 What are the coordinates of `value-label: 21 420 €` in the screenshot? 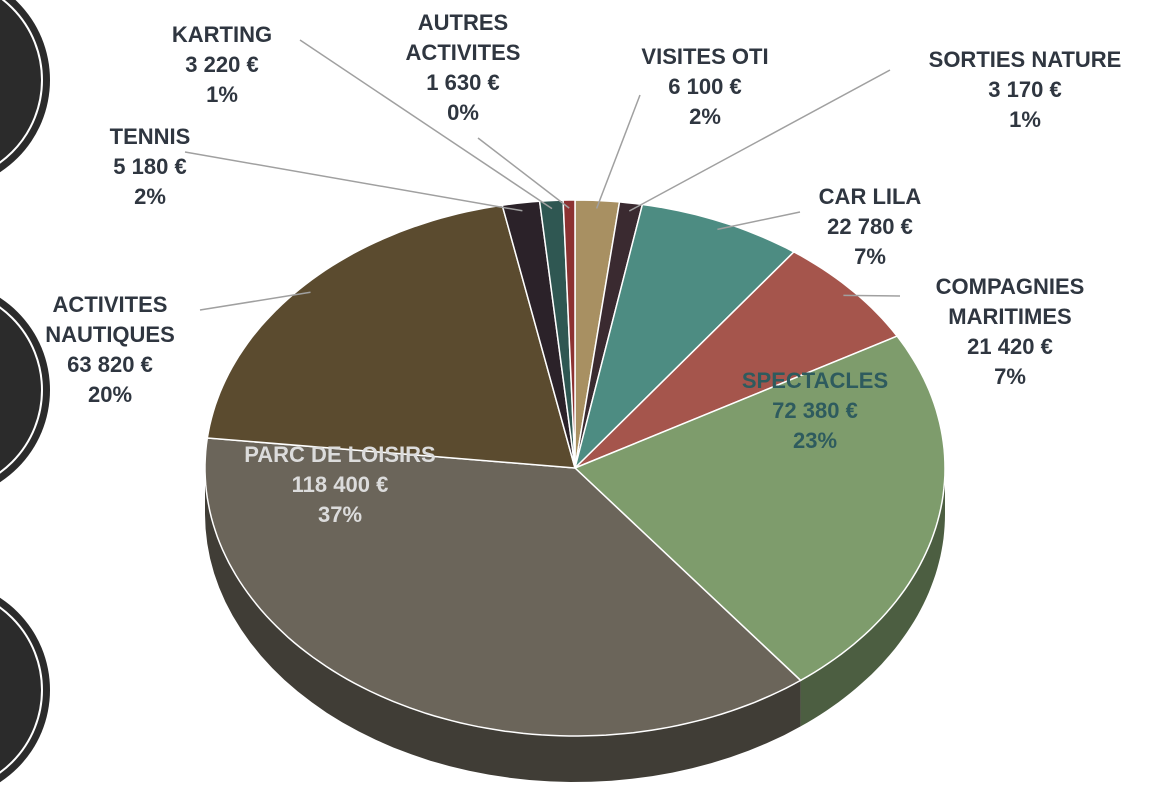 It's located at (1010, 346).